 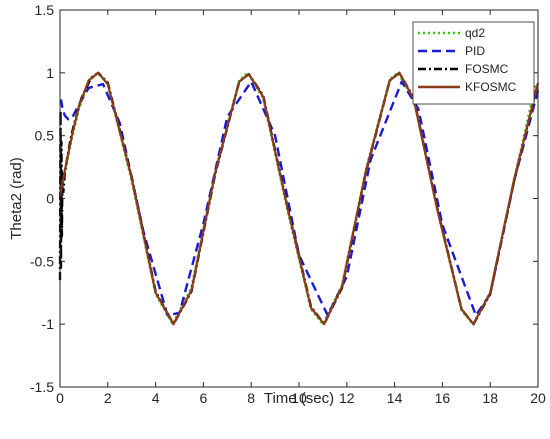 I want to click on x-tick-label: 2, so click(x=108, y=398).